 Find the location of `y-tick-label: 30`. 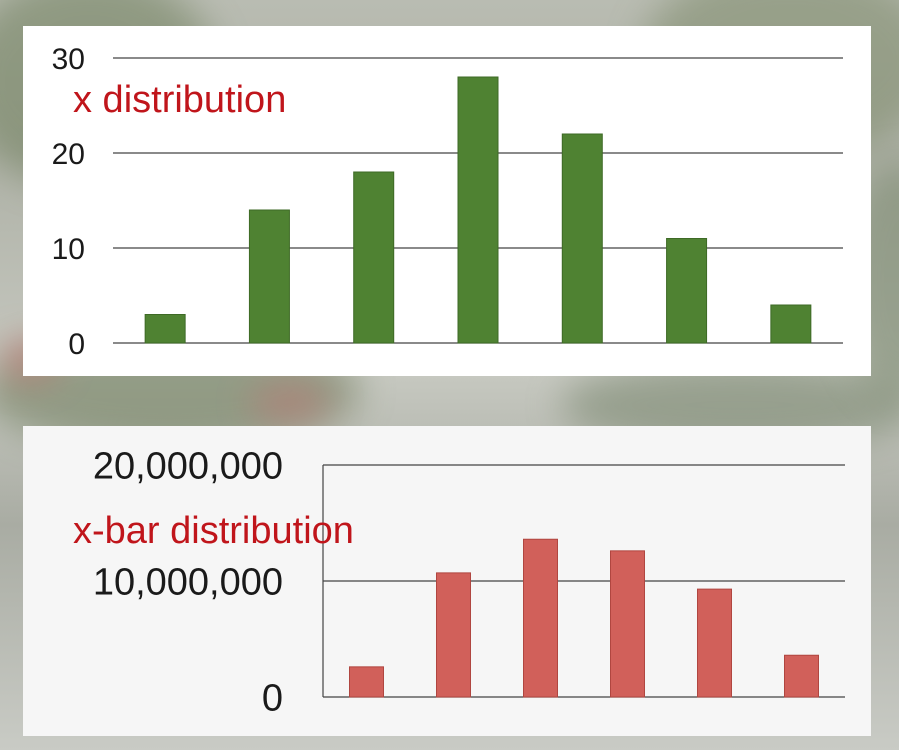

y-tick-label: 30 is located at coordinates (68, 59).